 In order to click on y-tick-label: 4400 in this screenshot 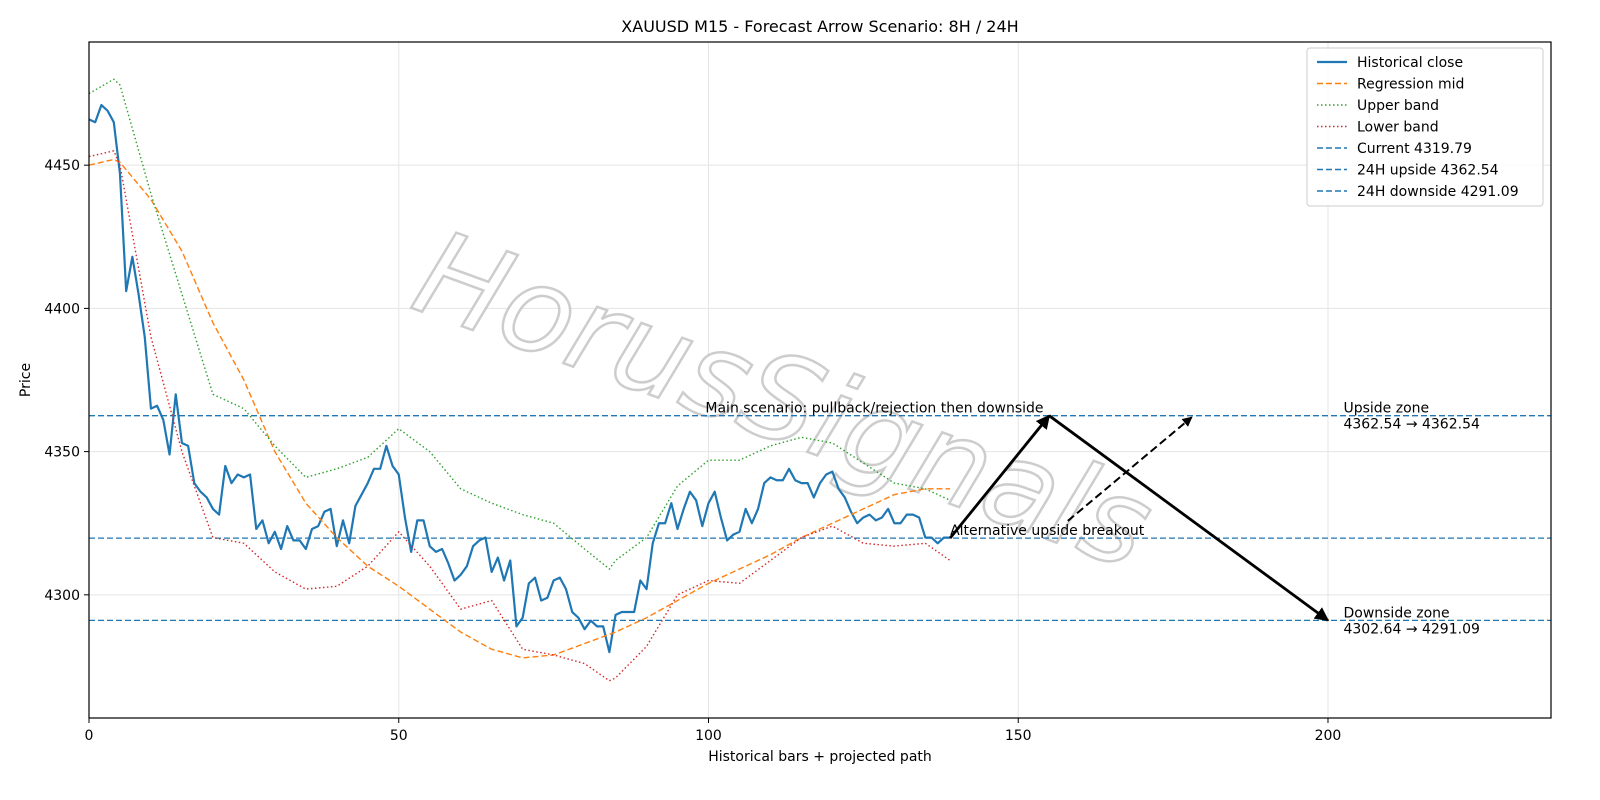, I will do `click(62, 309)`.